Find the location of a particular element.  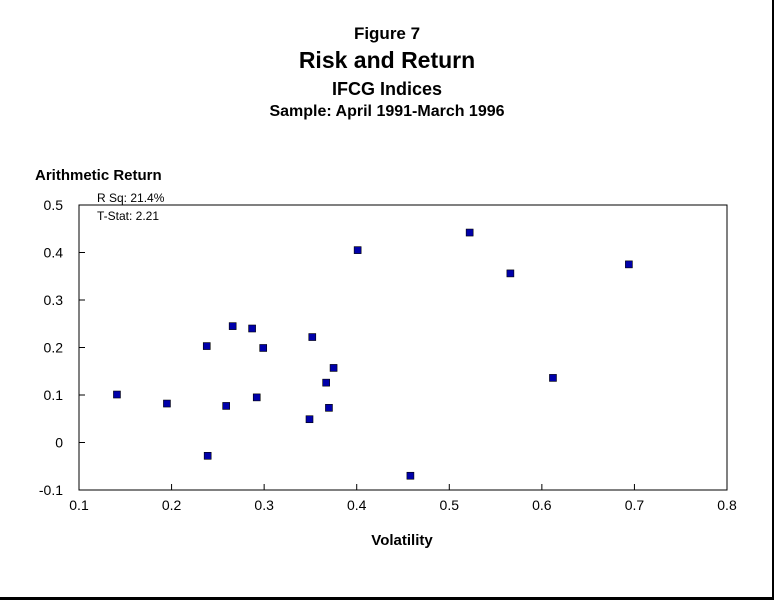

y-tick-label: 0 is located at coordinates (59, 443).